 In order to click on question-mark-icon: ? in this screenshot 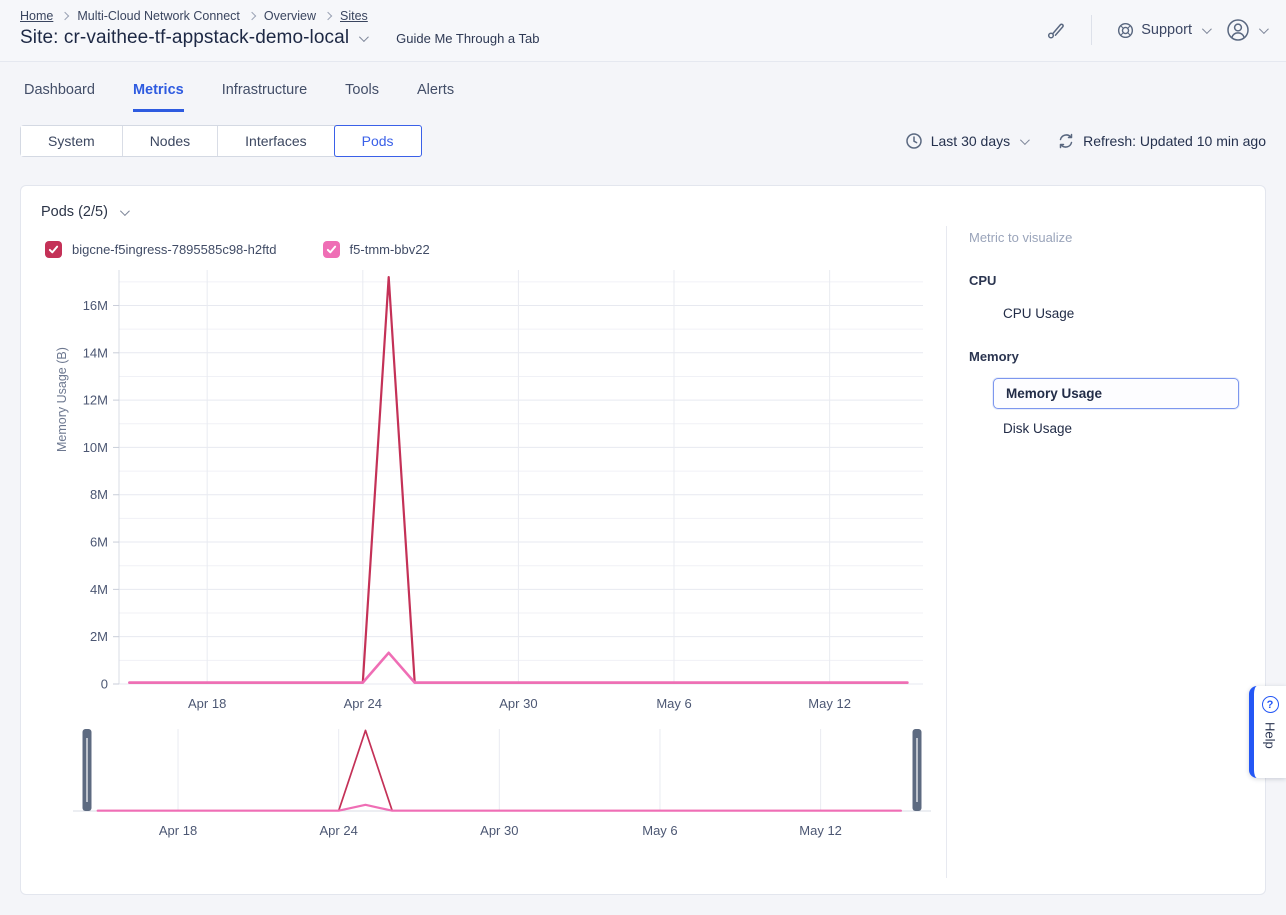, I will do `click(1270, 704)`.